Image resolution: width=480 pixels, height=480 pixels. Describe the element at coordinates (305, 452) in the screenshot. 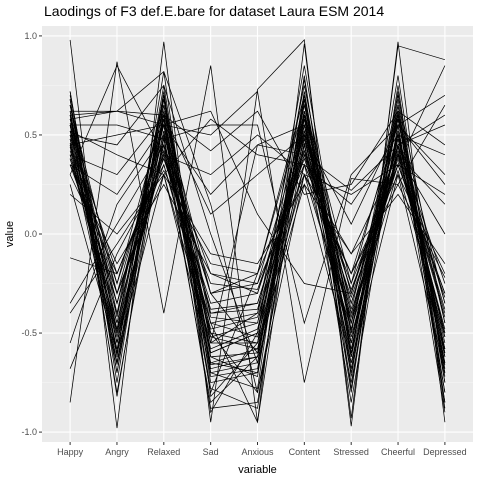

I see `x-tick-label: Content` at that location.